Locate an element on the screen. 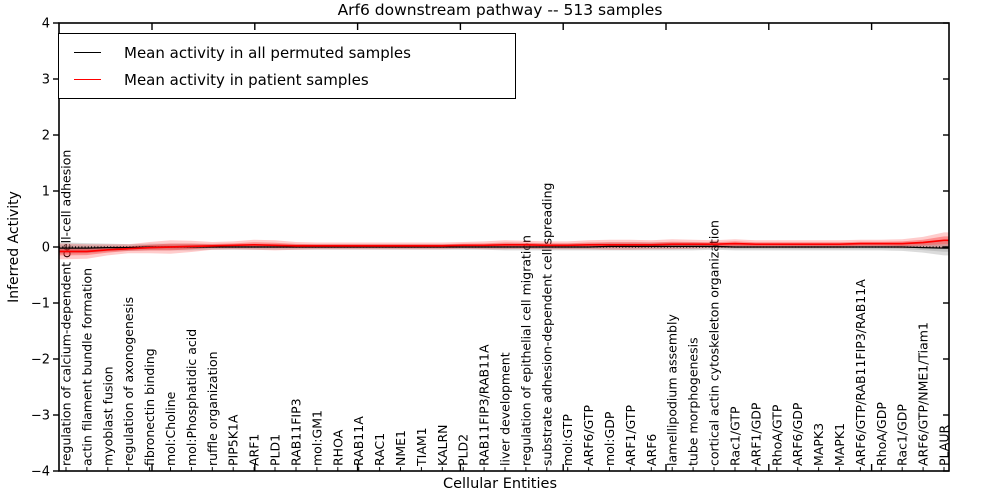 The image size is (1000, 500). legend-item-patient: Mean activity in patient samples is located at coordinates (287, 79).